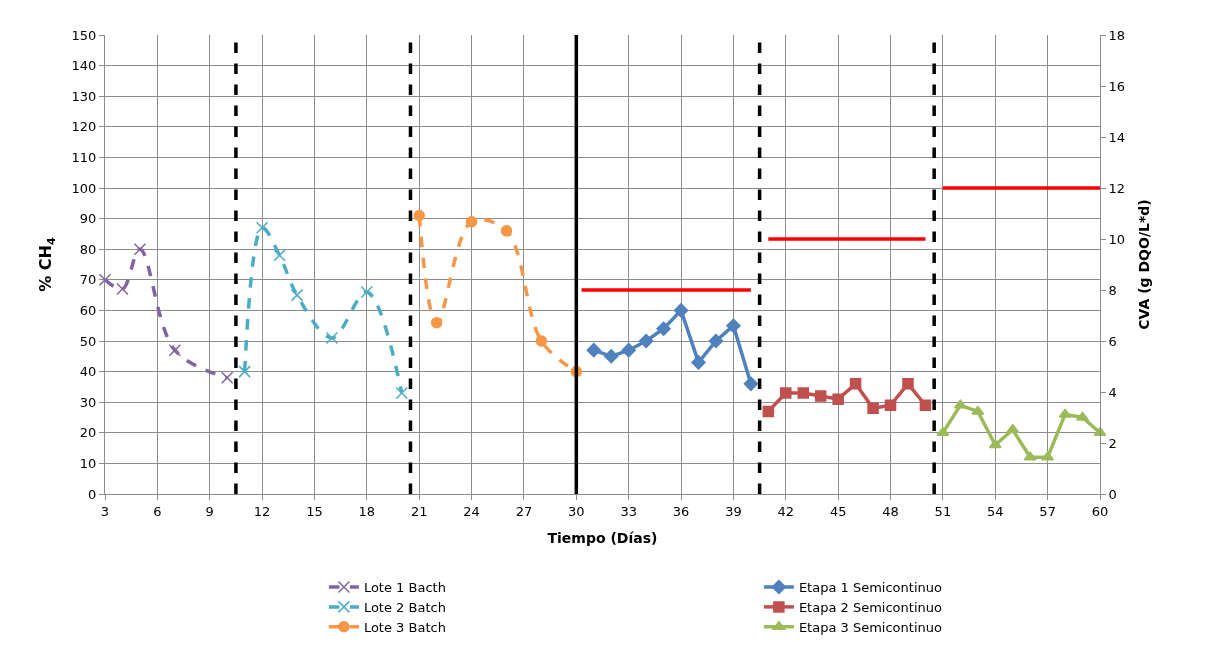 This screenshot has width=1206, height=654. What do you see at coordinates (890, 511) in the screenshot?
I see `x-tick-label: 48` at bounding box center [890, 511].